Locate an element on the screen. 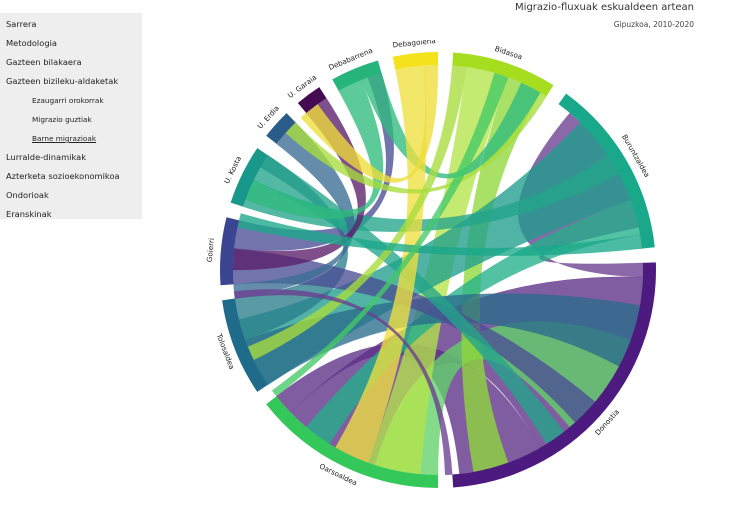 The height and width of the screenshot is (520, 750). nav-item-metodologia: Metodologia is located at coordinates (31, 43).